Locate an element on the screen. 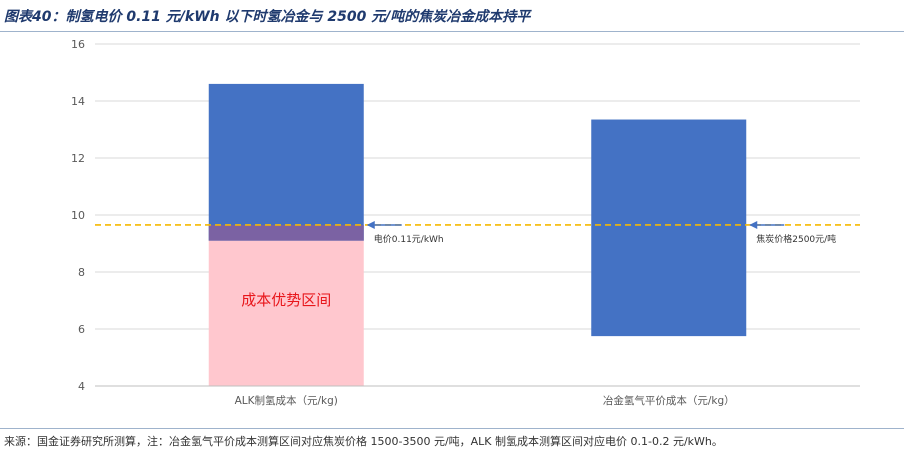 This screenshot has width=904, height=451. y-tick-label: 16 is located at coordinates (78, 44).